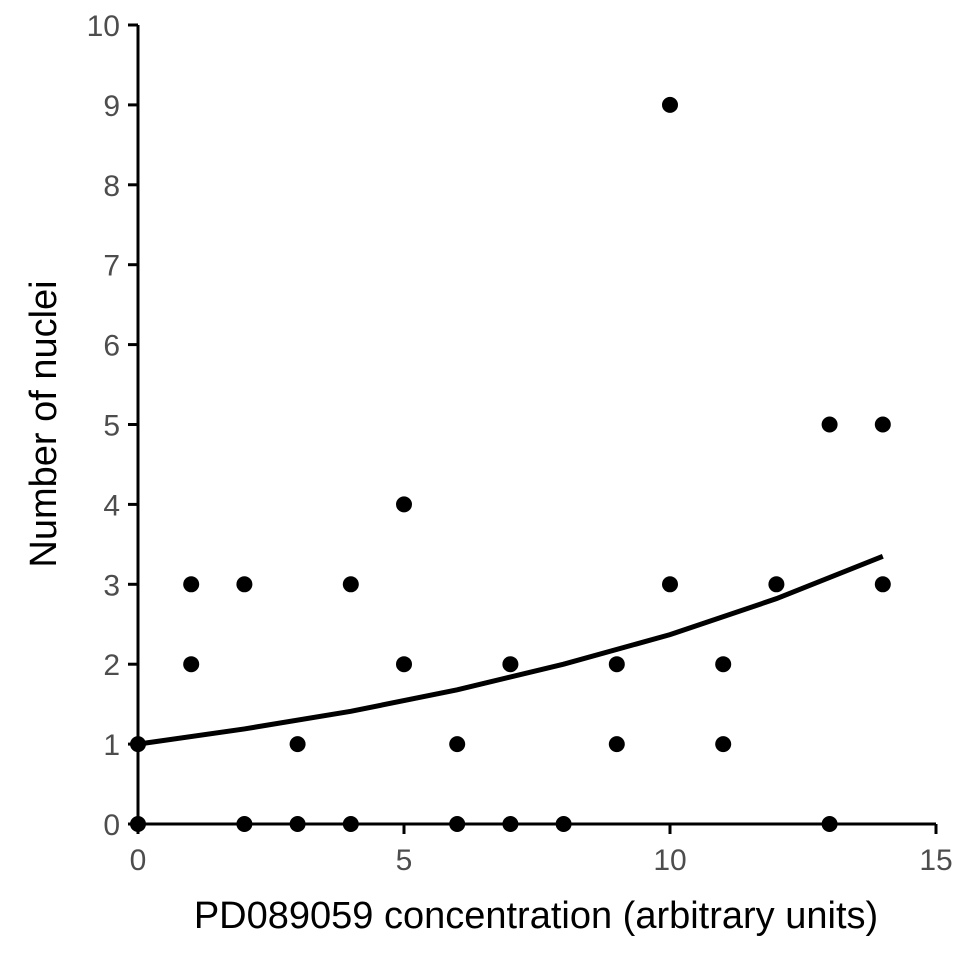  I want to click on y-axis-title: Number of nuclei, so click(44, 423).